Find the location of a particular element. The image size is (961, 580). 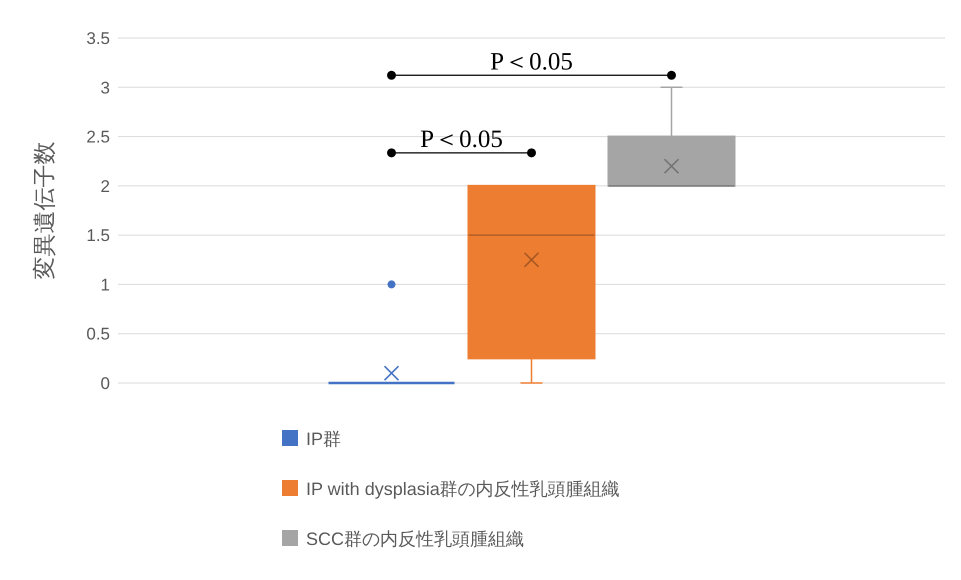

legend-label: SCC群の内反性乳頭腫組織 is located at coordinates (415, 539).